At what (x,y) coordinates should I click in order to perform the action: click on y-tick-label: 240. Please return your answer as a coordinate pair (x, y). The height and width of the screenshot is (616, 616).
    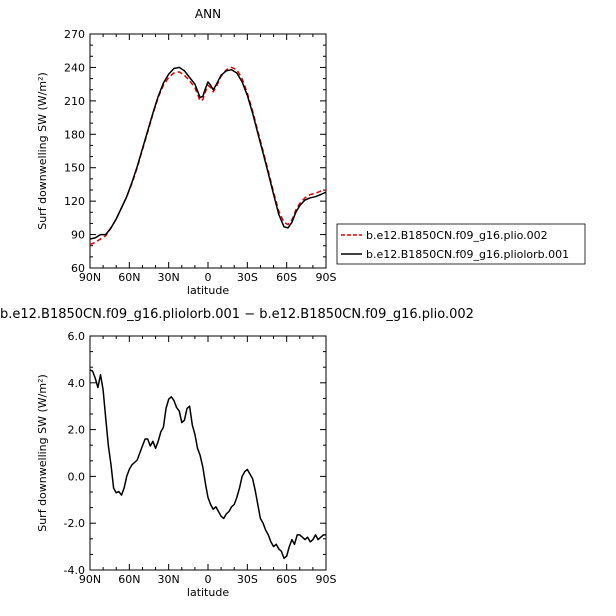
    Looking at the image, I should click on (74, 67).